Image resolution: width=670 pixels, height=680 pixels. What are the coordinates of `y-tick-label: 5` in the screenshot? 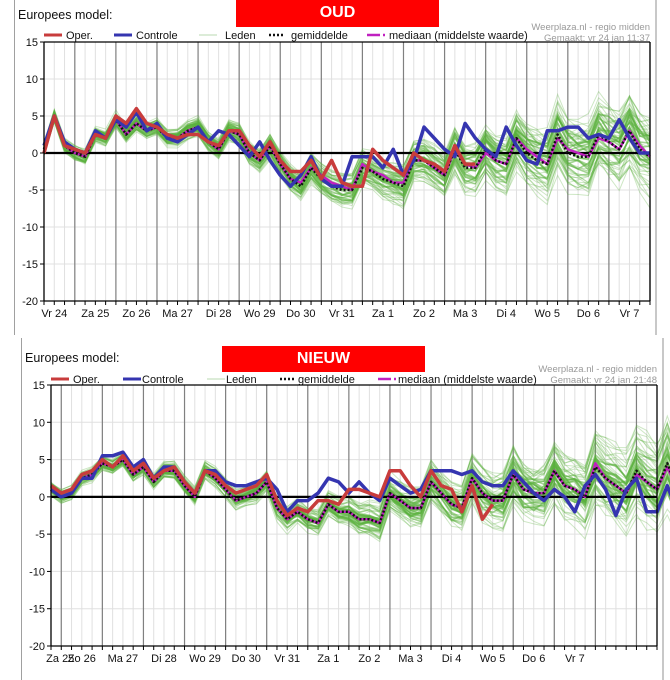 It's located at (42, 461).